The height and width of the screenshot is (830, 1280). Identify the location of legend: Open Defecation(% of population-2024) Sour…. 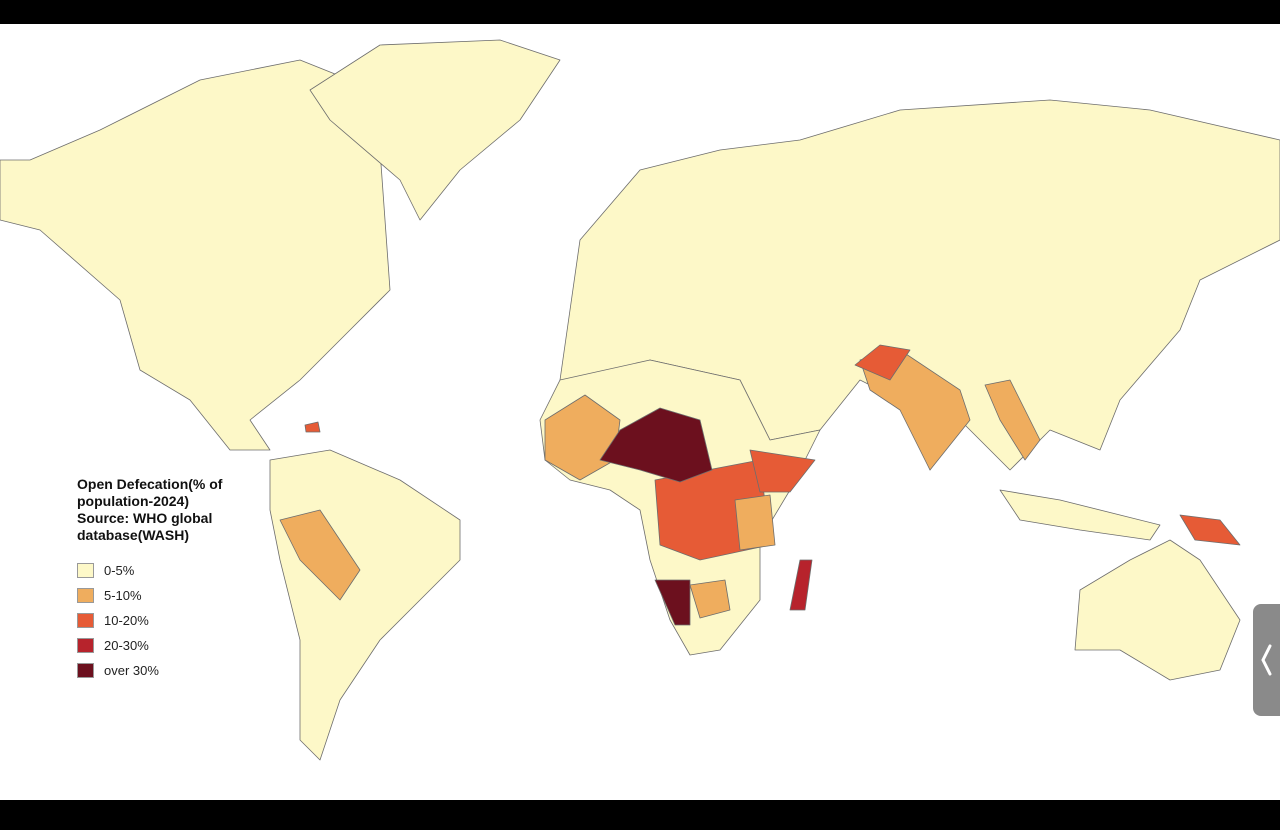
(177, 579).